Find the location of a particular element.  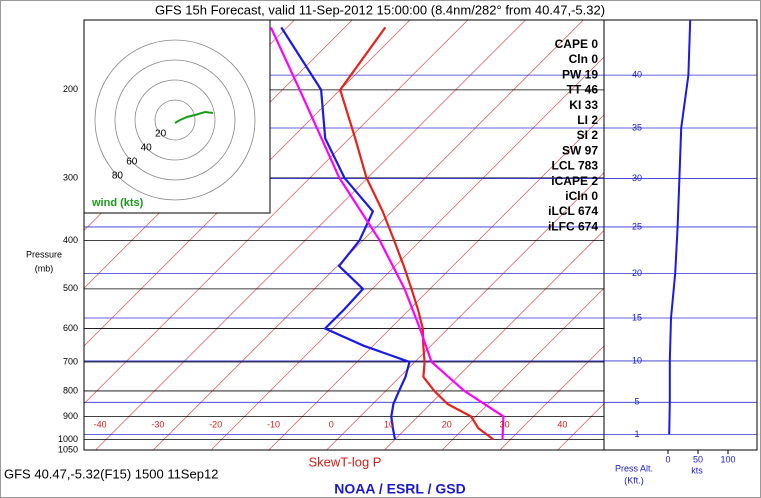

x-tick-label: -10 is located at coordinates (273, 424).